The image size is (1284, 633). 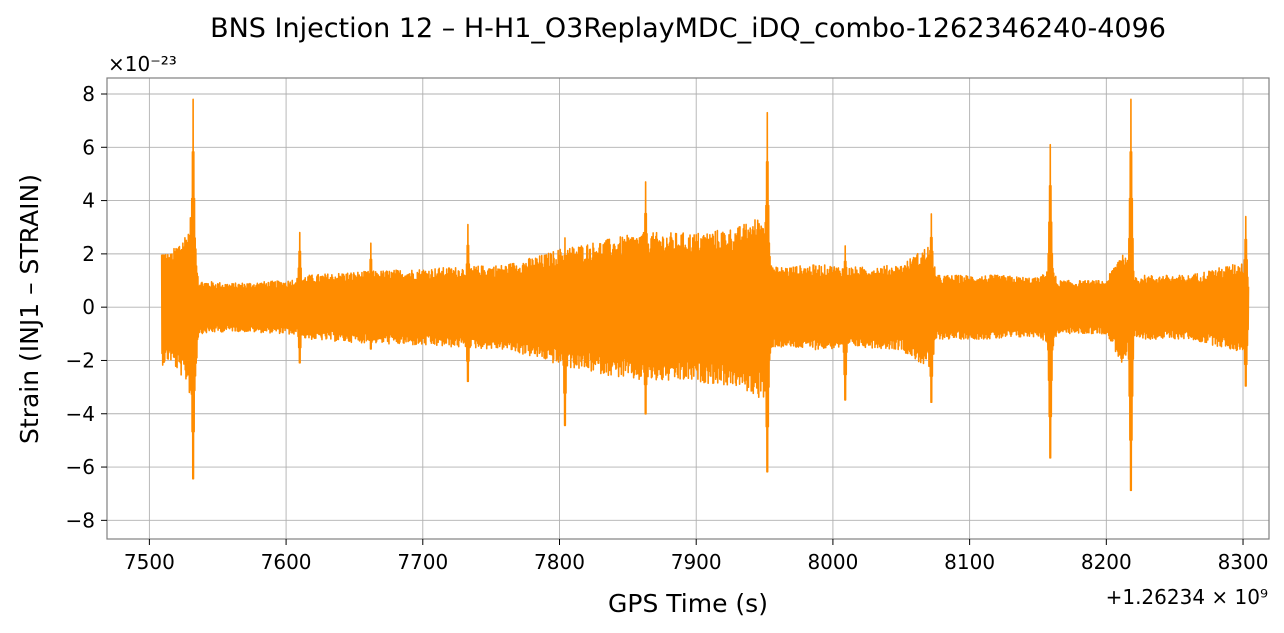 What do you see at coordinates (88, 254) in the screenshot?
I see `y-tick-label: 2` at bounding box center [88, 254].